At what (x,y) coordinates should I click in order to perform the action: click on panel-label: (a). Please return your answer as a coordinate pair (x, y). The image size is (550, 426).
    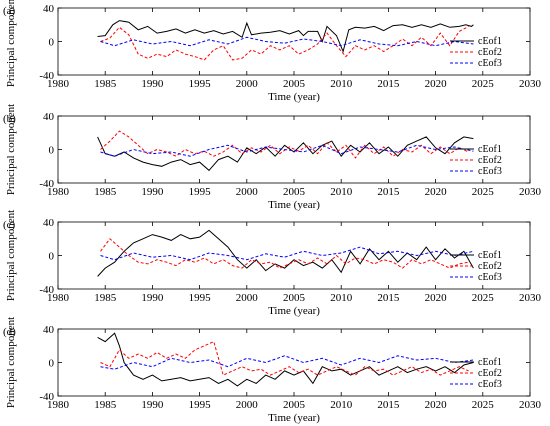
    Looking at the image, I should click on (9, 11).